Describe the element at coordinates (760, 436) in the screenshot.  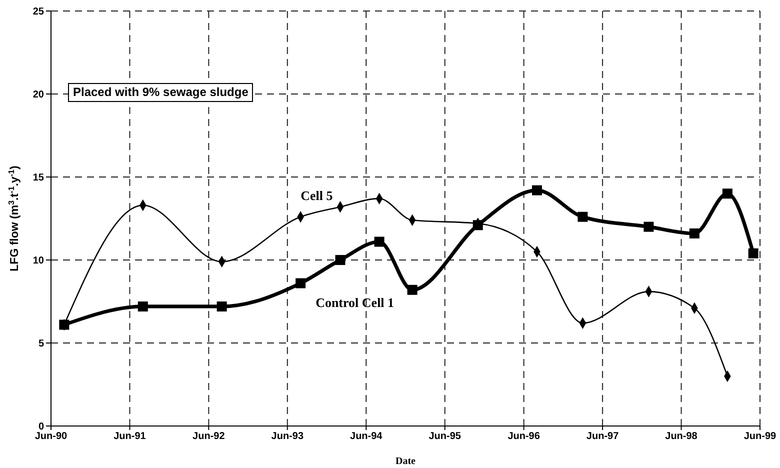
I see `x-tick-label: Jun-99` at that location.